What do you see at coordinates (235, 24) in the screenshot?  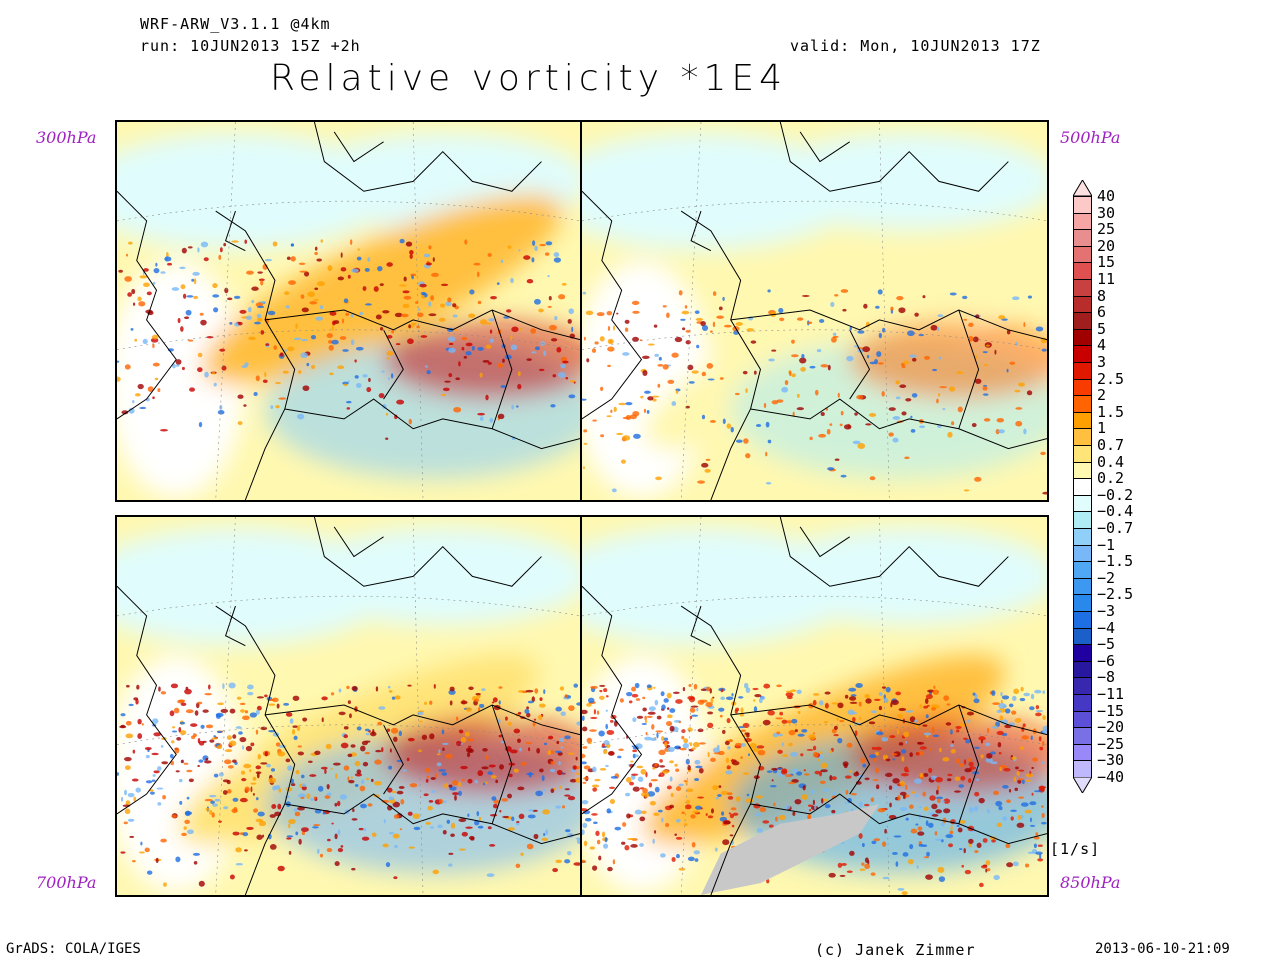 I see `model-label: WRF-ARW_V3.1.1 @4km` at bounding box center [235, 24].